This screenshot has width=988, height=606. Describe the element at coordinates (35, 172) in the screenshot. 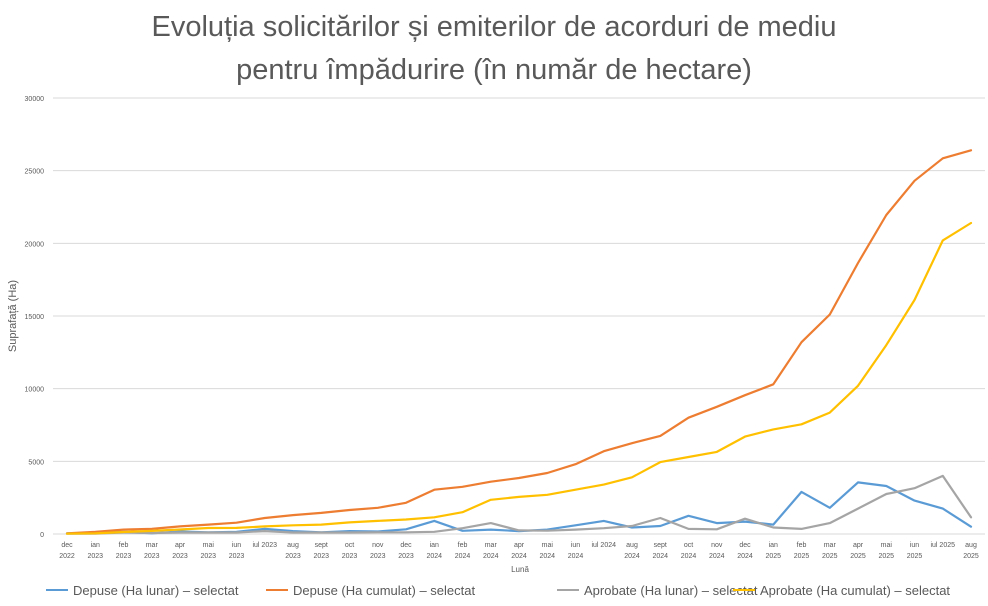

I see `y-tick-label: 25000` at that location.